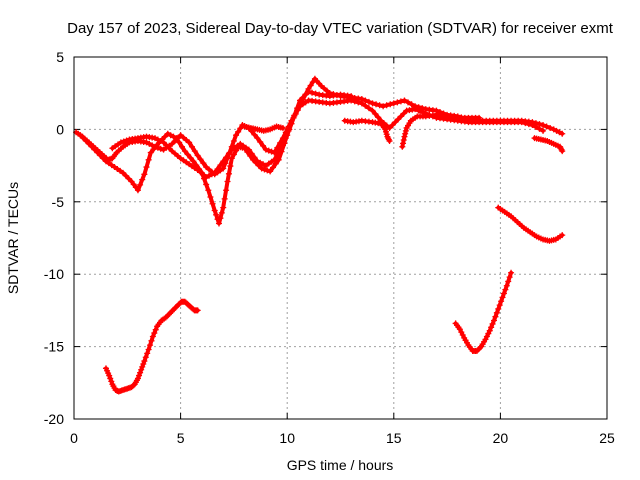  What do you see at coordinates (54, 419) in the screenshot?
I see `y-tick-label-5: -20` at bounding box center [54, 419].